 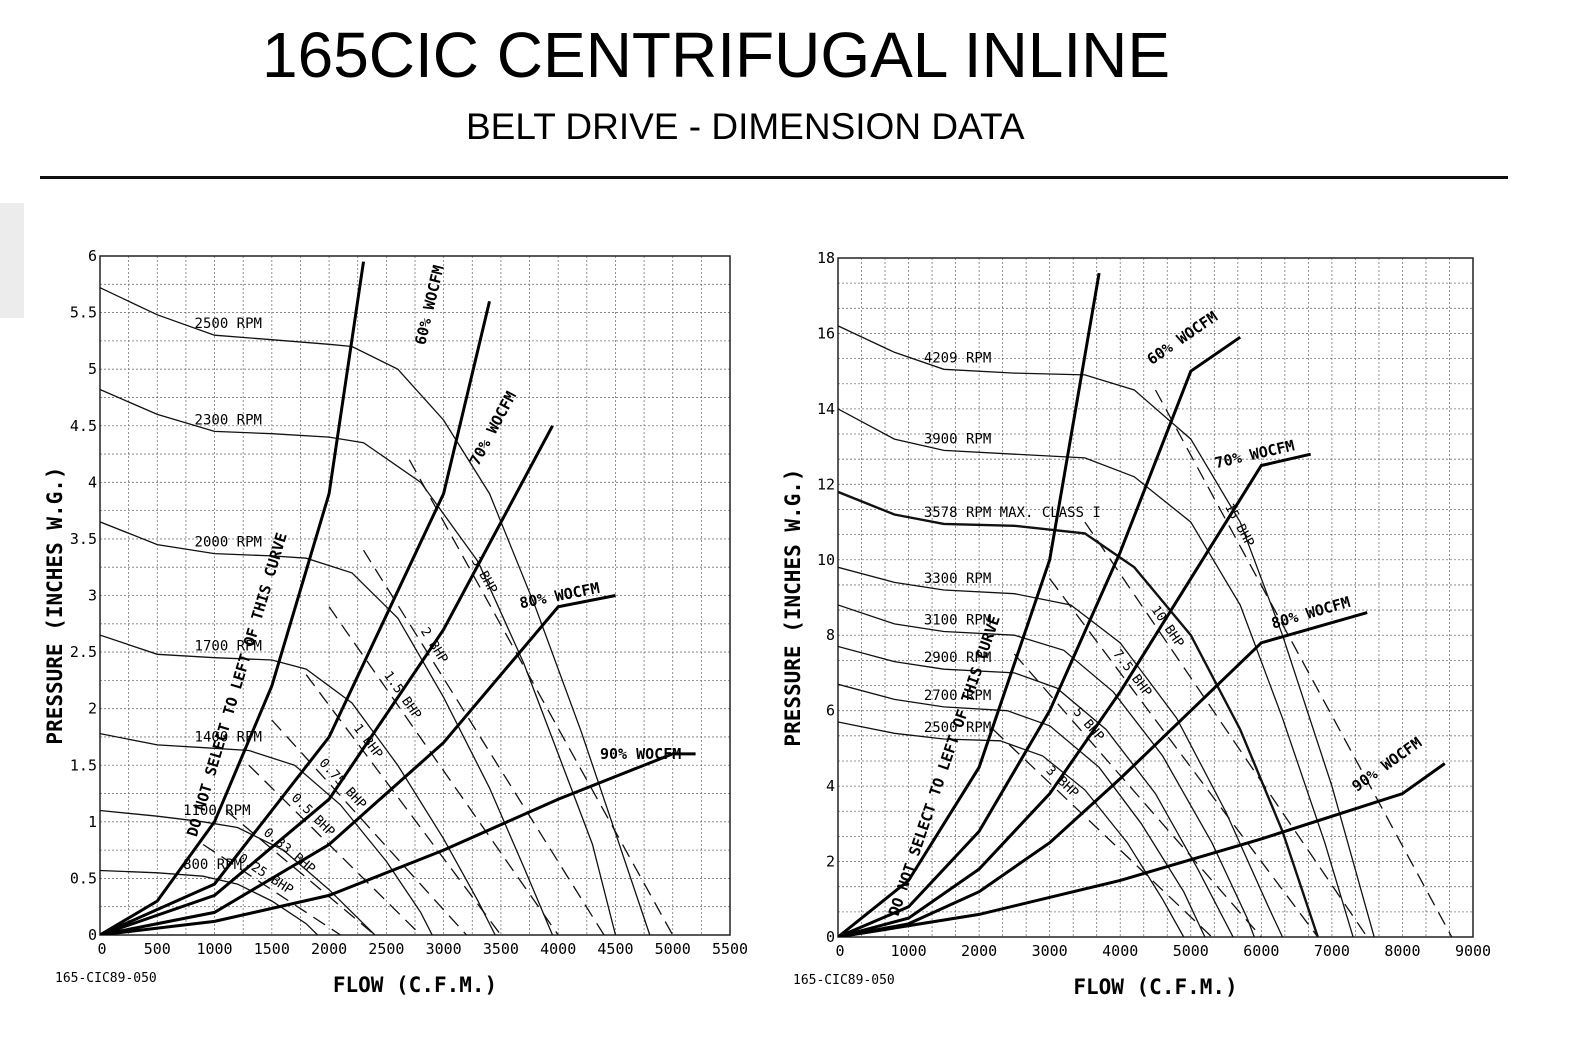 What do you see at coordinates (716, 55) in the screenshot?
I see `page-title: 165CIC CENTRIFUGAL INLINE` at bounding box center [716, 55].